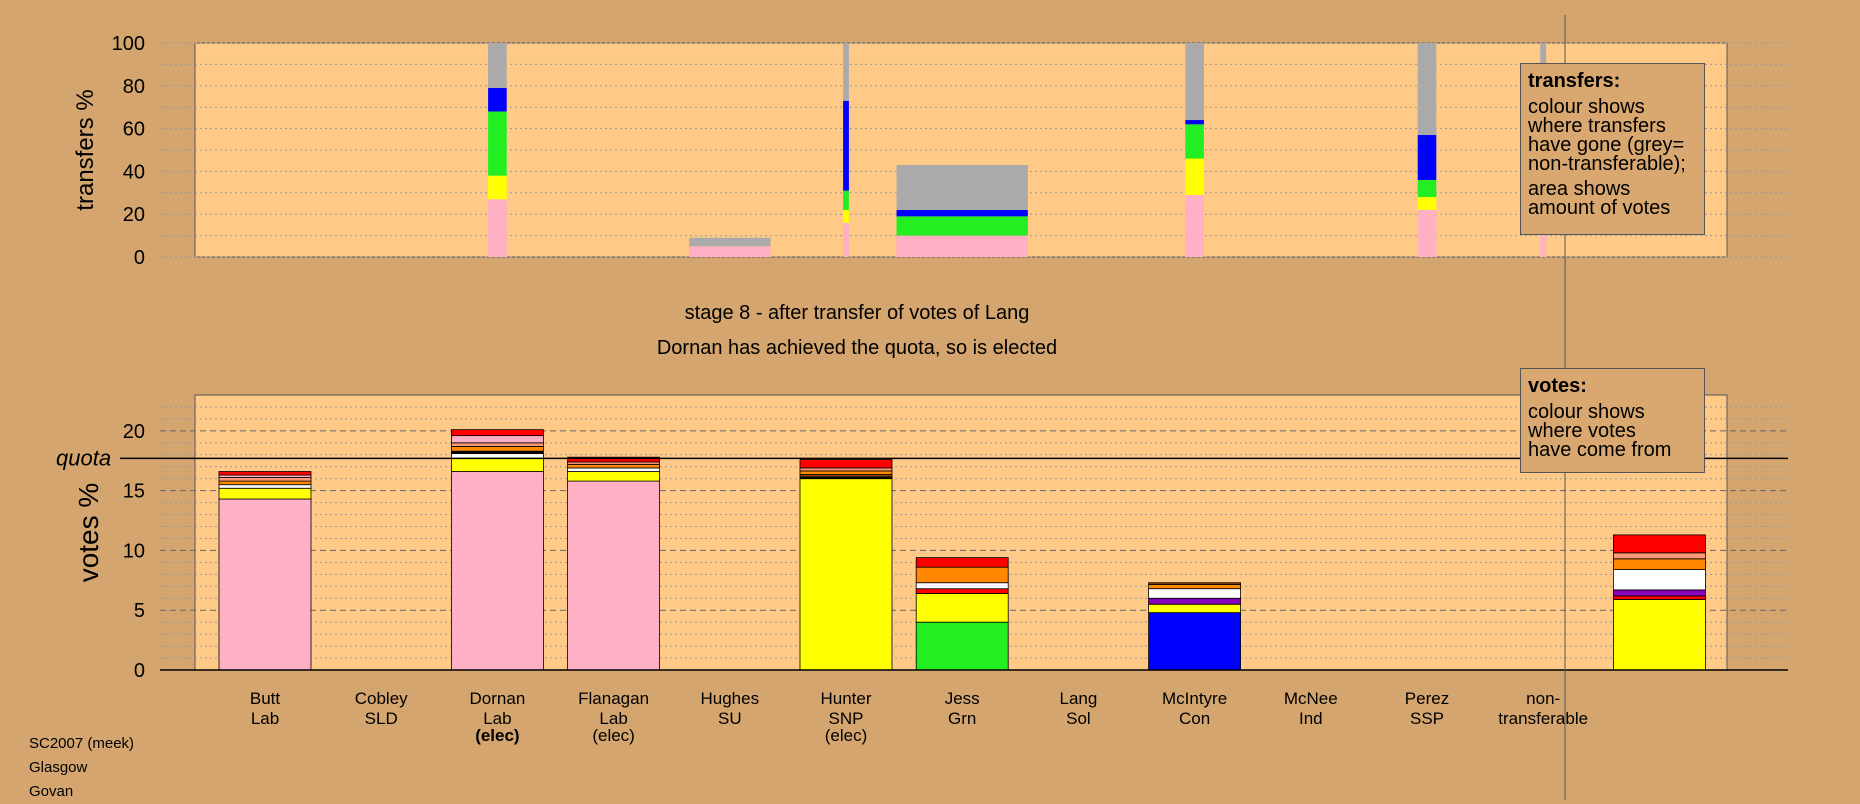 The width and height of the screenshot is (1860, 804). What do you see at coordinates (1427, 698) in the screenshot?
I see `candidate-name-label: Perez` at bounding box center [1427, 698].